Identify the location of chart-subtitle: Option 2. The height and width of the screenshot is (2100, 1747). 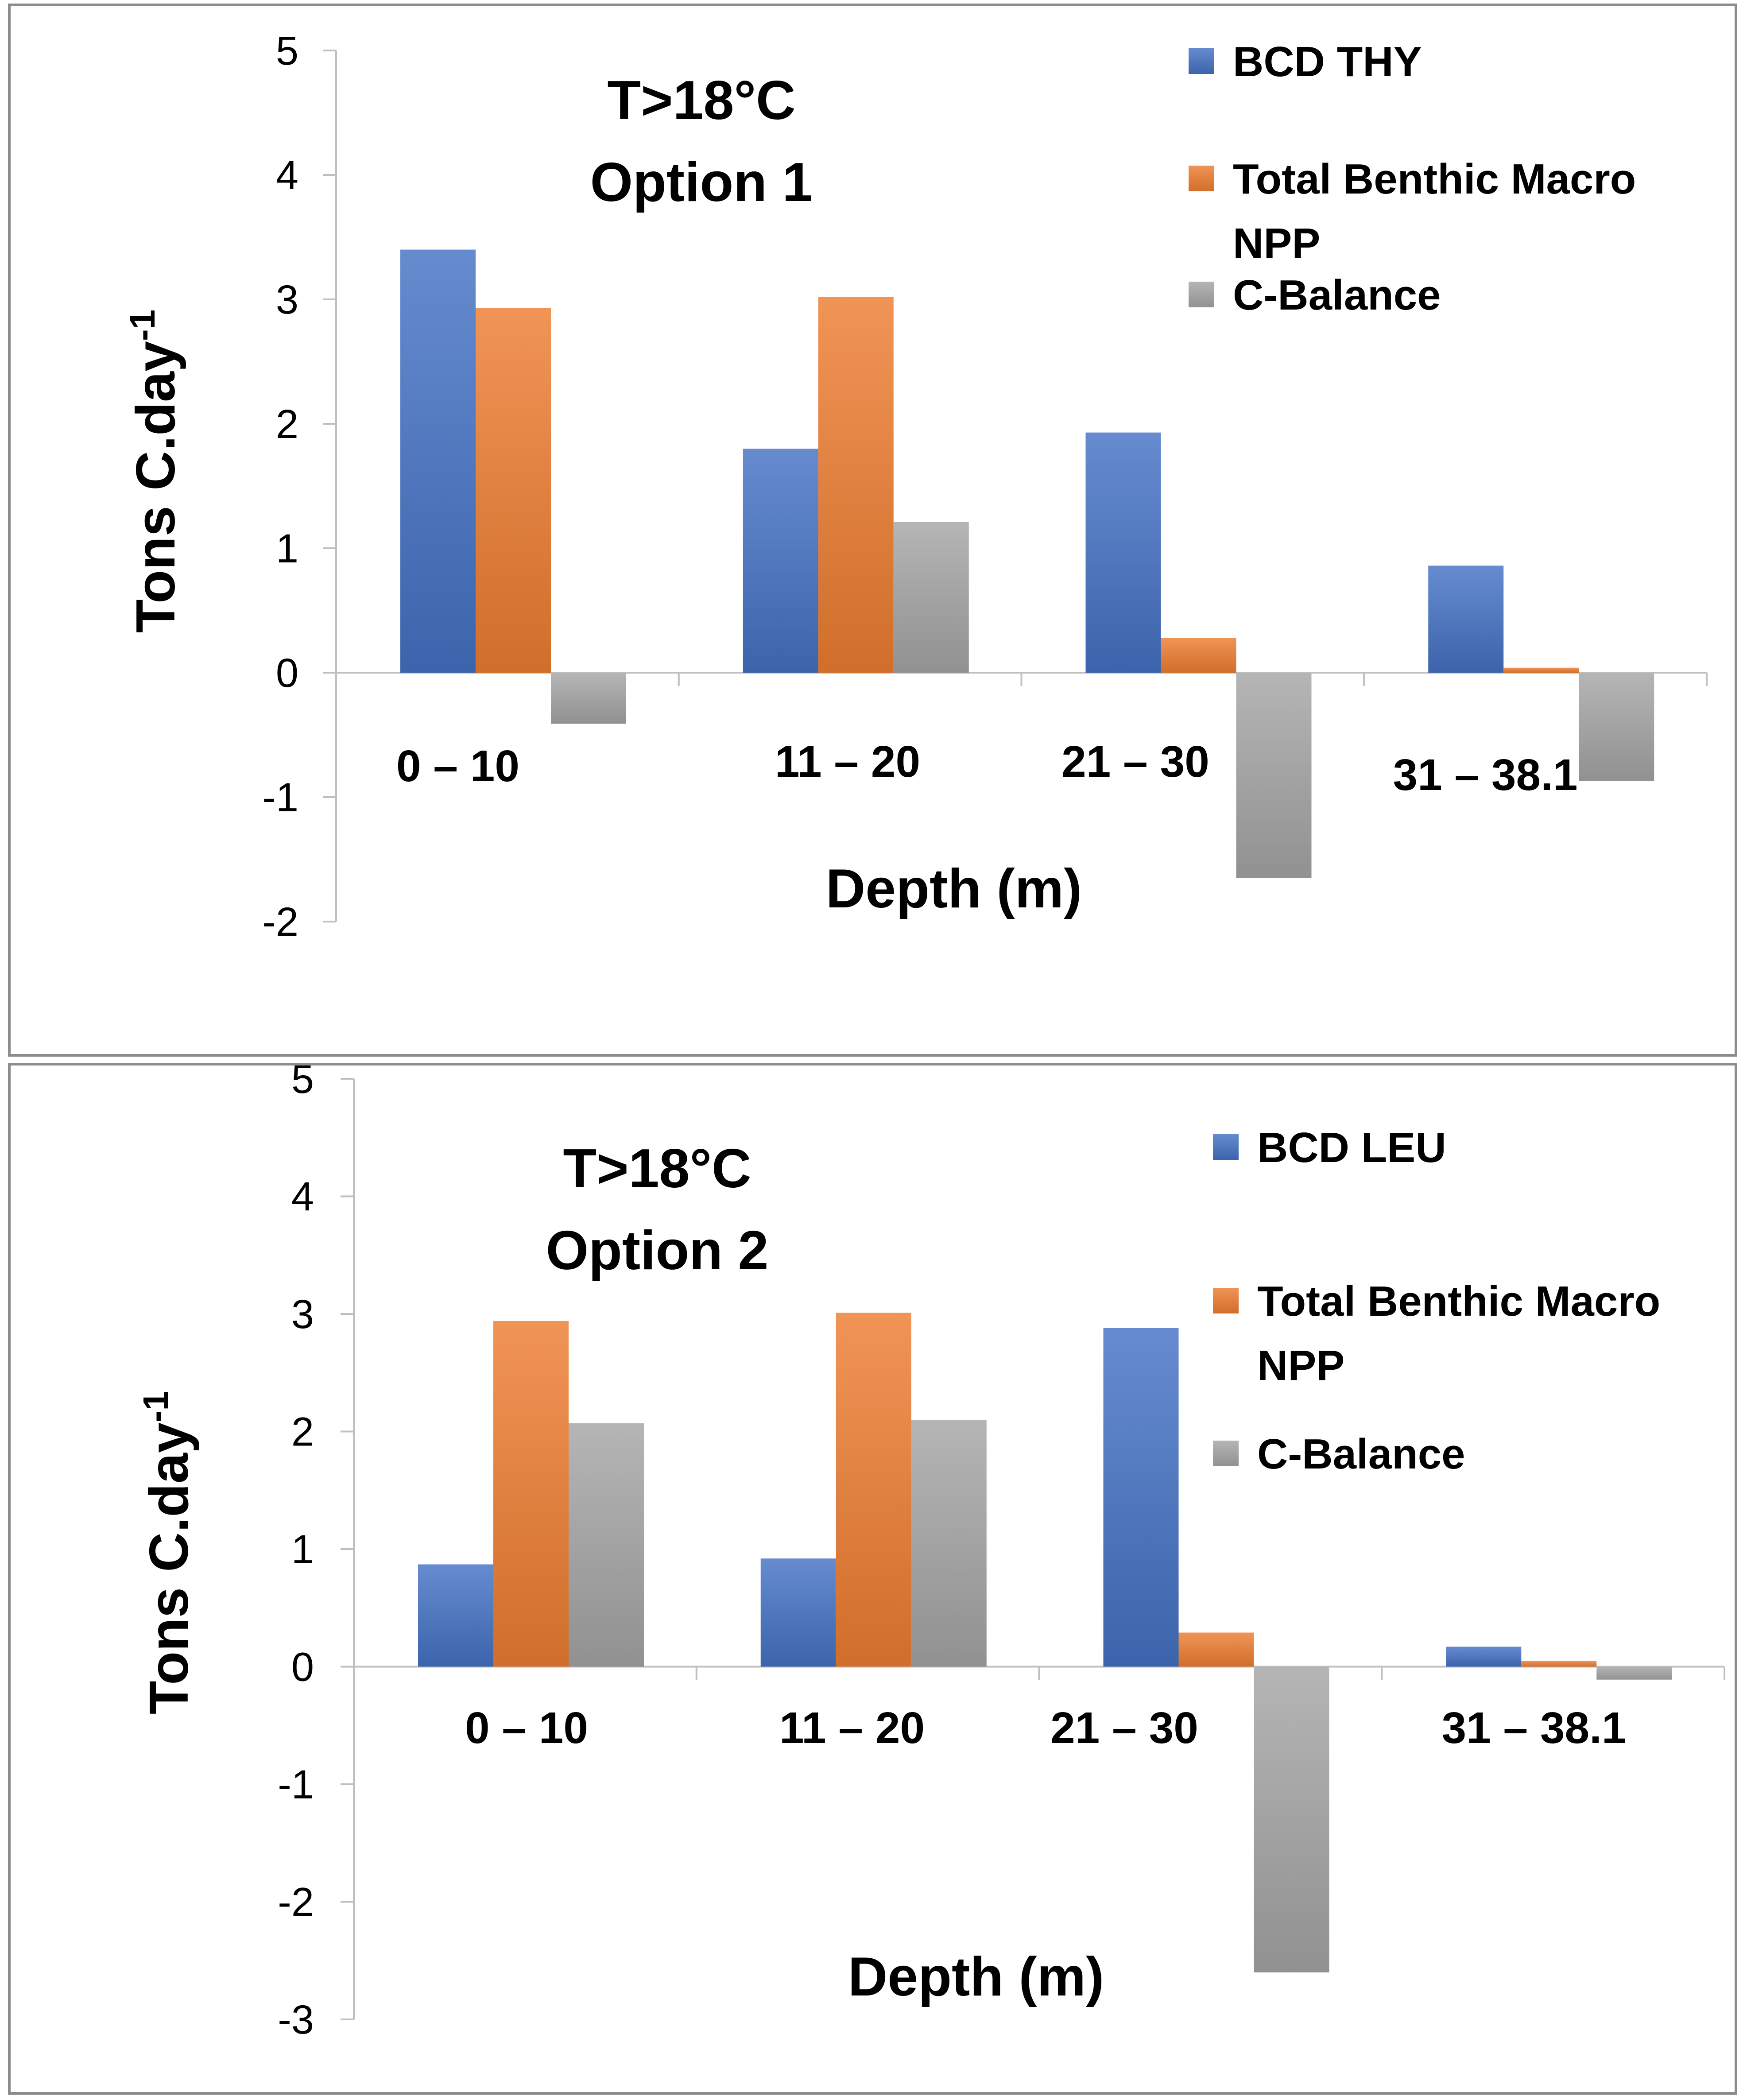
(657, 1250).